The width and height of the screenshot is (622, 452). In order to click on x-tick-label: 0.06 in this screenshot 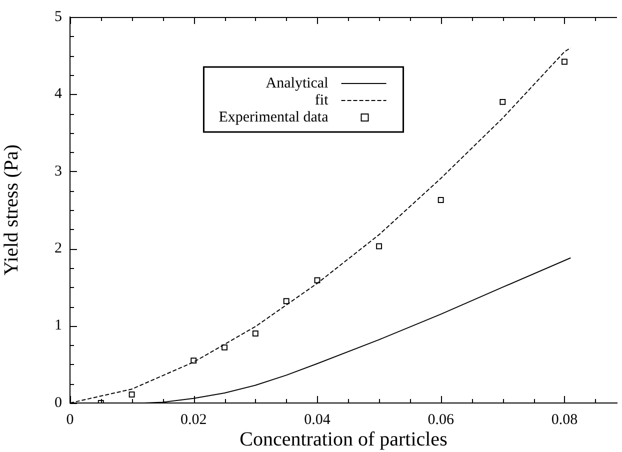, I will do `click(441, 420)`.